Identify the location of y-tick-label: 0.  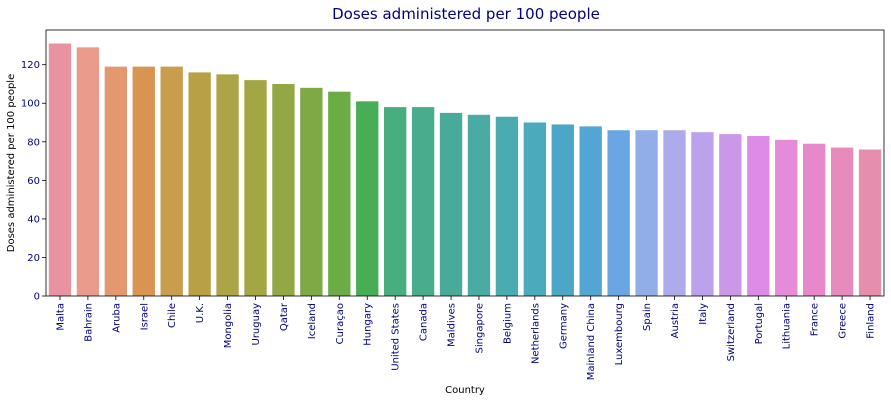
(37, 297).